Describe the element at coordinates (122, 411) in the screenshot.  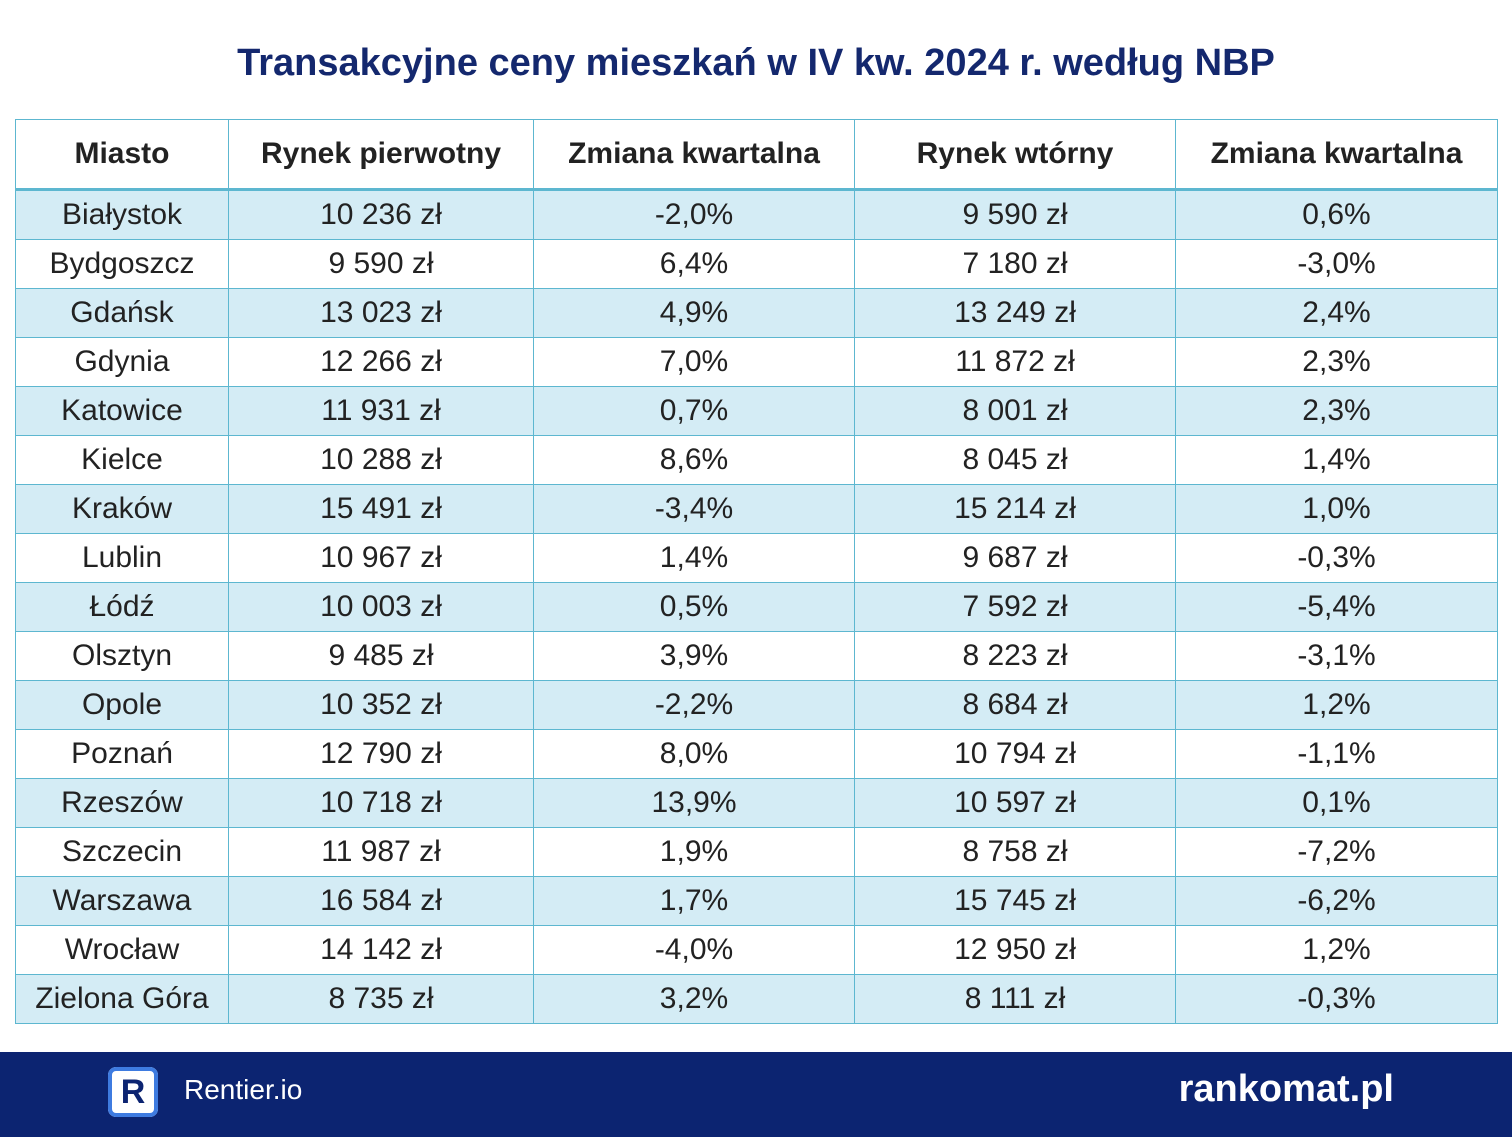
I see `table-cell: Katowice` at that location.